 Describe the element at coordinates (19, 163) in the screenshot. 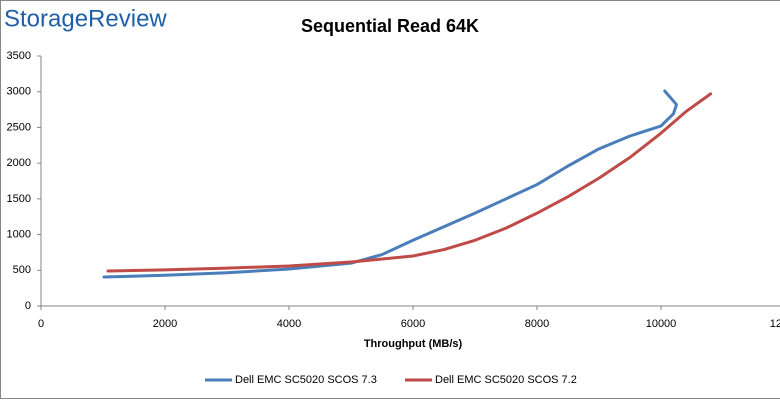

I see `y-tick-label: 2000` at that location.